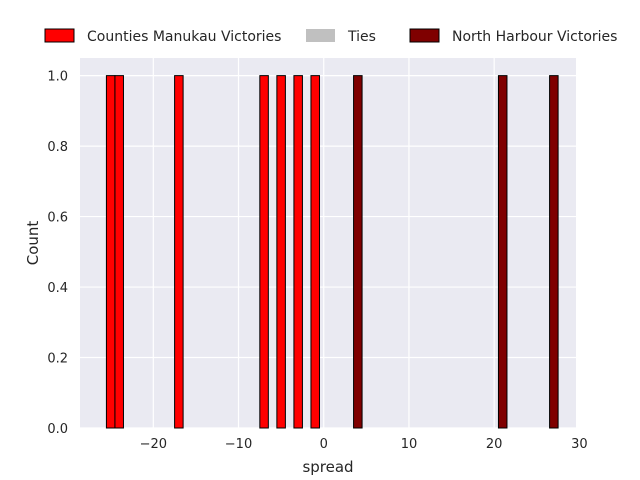  Describe the element at coordinates (327, 467) in the screenshot. I see `x-axis-label: spread` at that location.